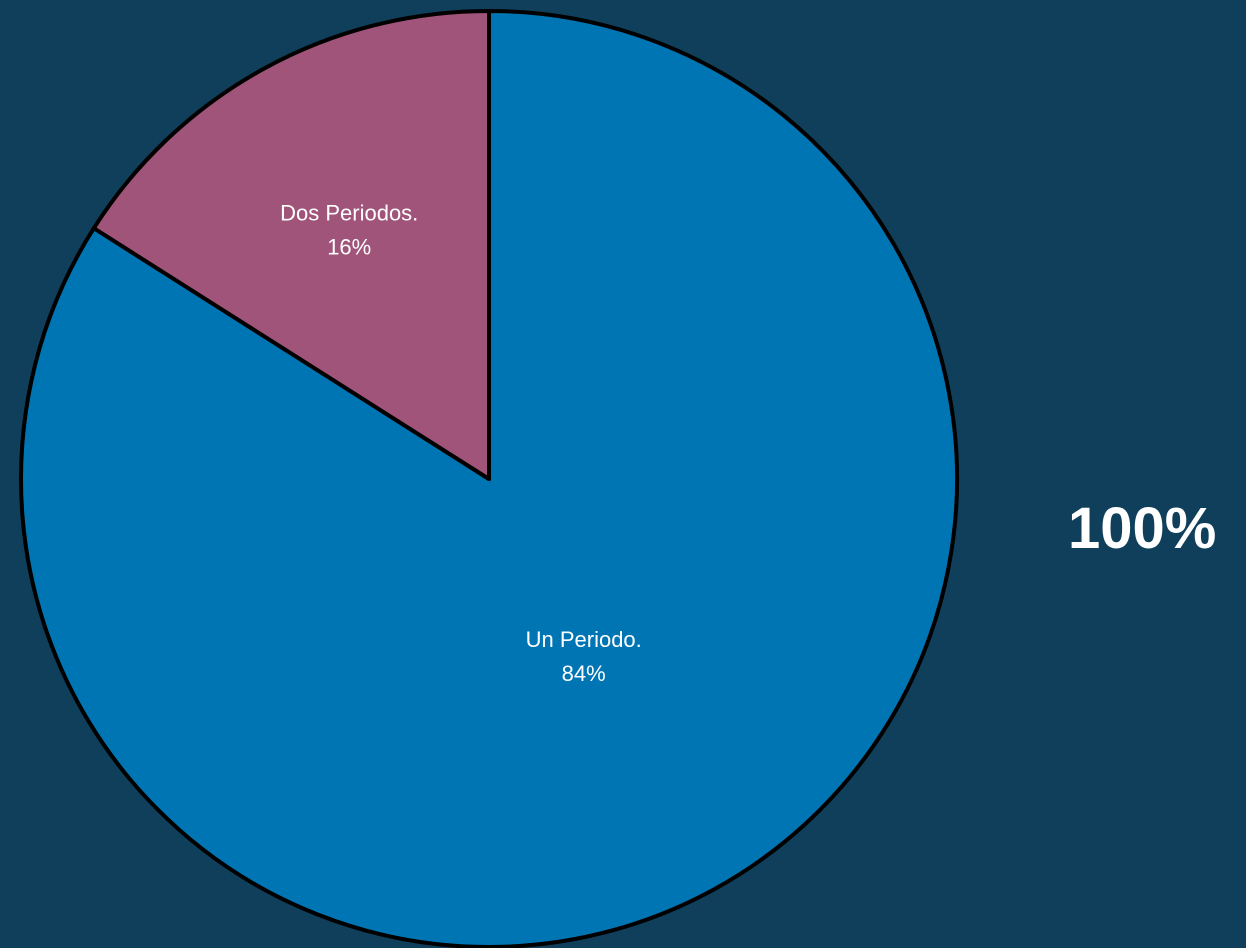 This screenshot has width=1246, height=948. I want to click on slice-name: Dos Periodos., so click(349, 213).